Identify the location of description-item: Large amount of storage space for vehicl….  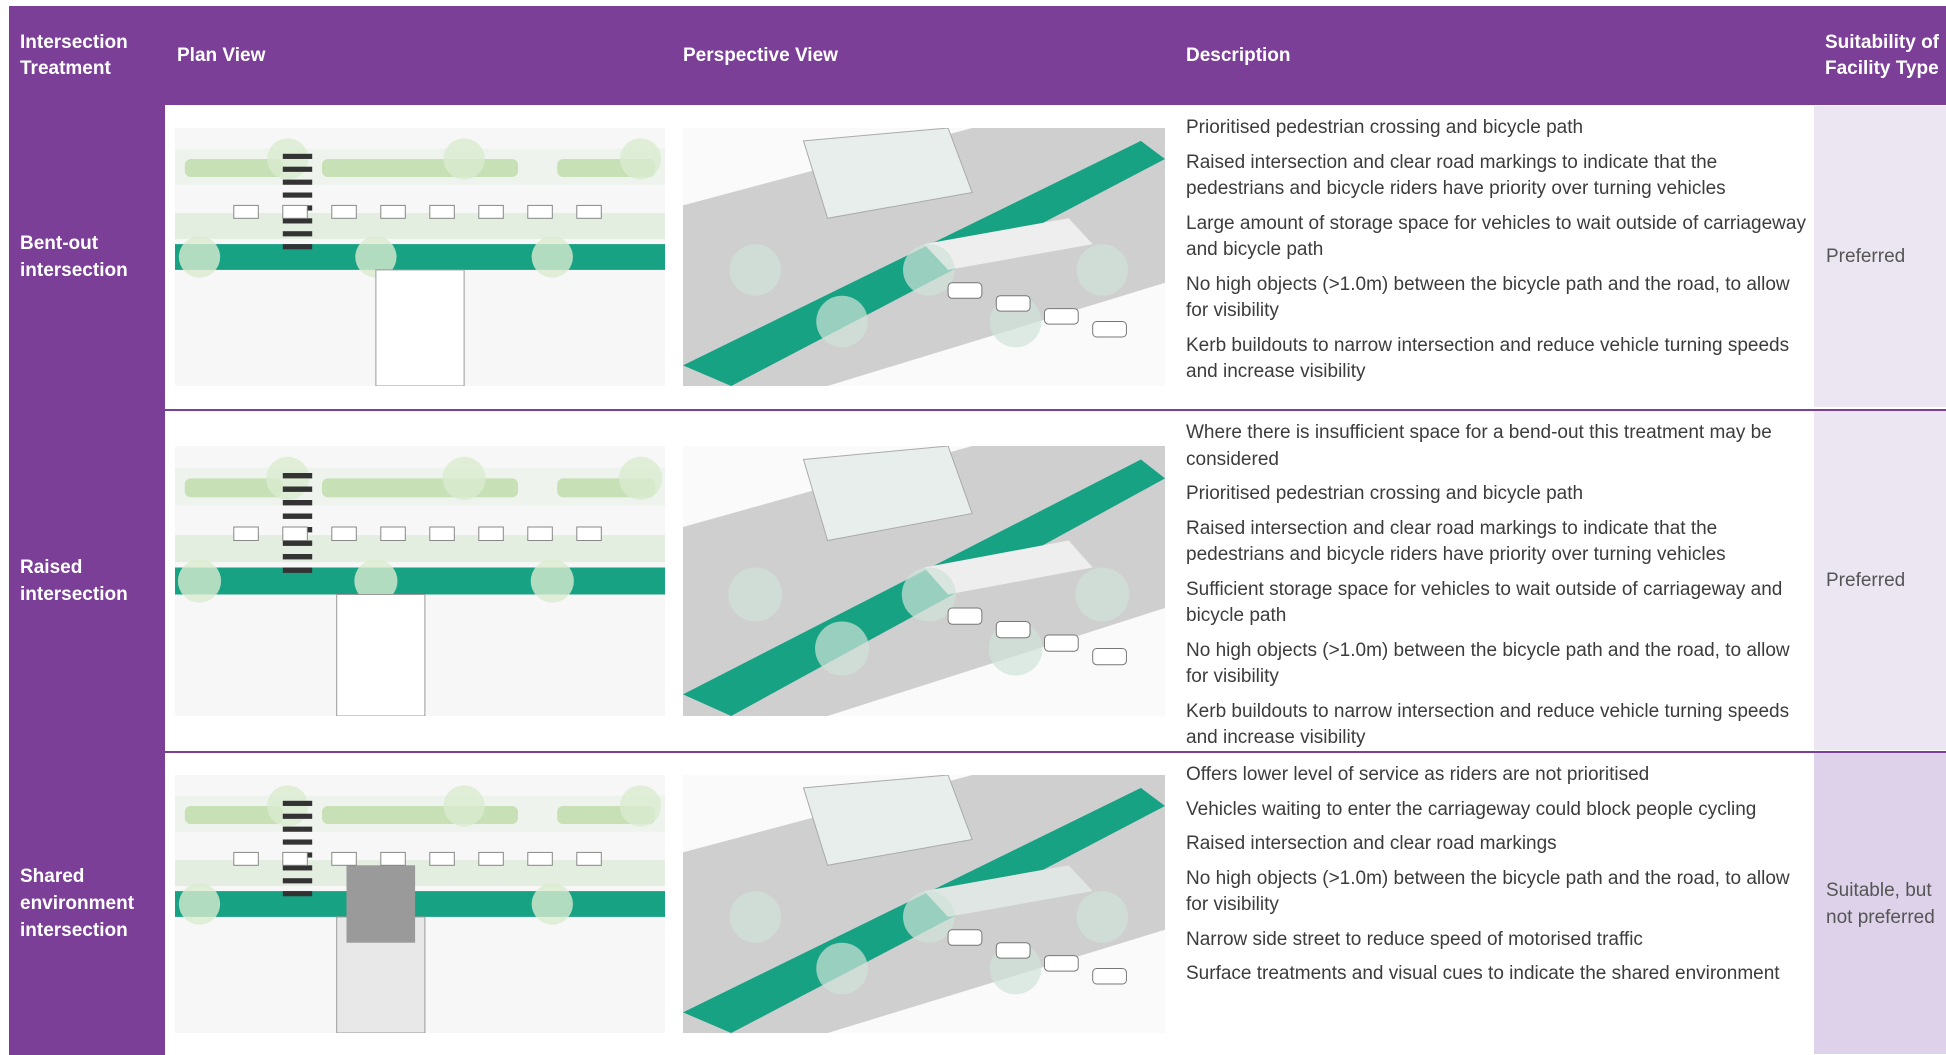
(1496, 236).